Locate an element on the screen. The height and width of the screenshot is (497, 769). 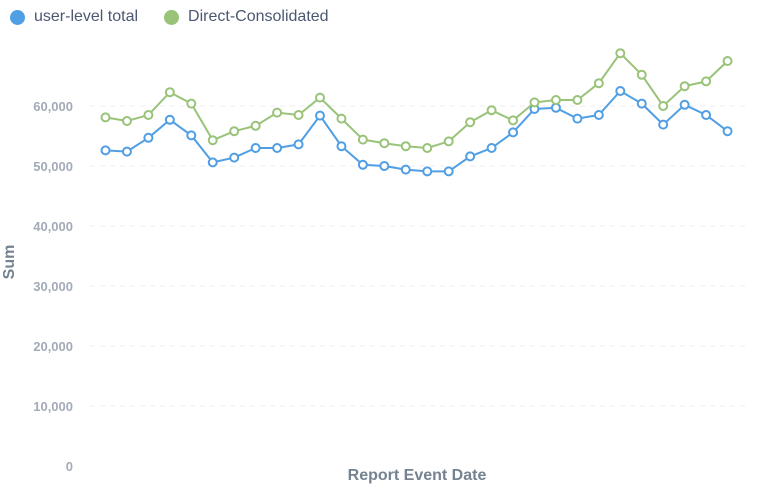
y-axis-ticks: 0 10,000 20,000 30,000 40,000 50,000 60,000 is located at coordinates (53, 286).